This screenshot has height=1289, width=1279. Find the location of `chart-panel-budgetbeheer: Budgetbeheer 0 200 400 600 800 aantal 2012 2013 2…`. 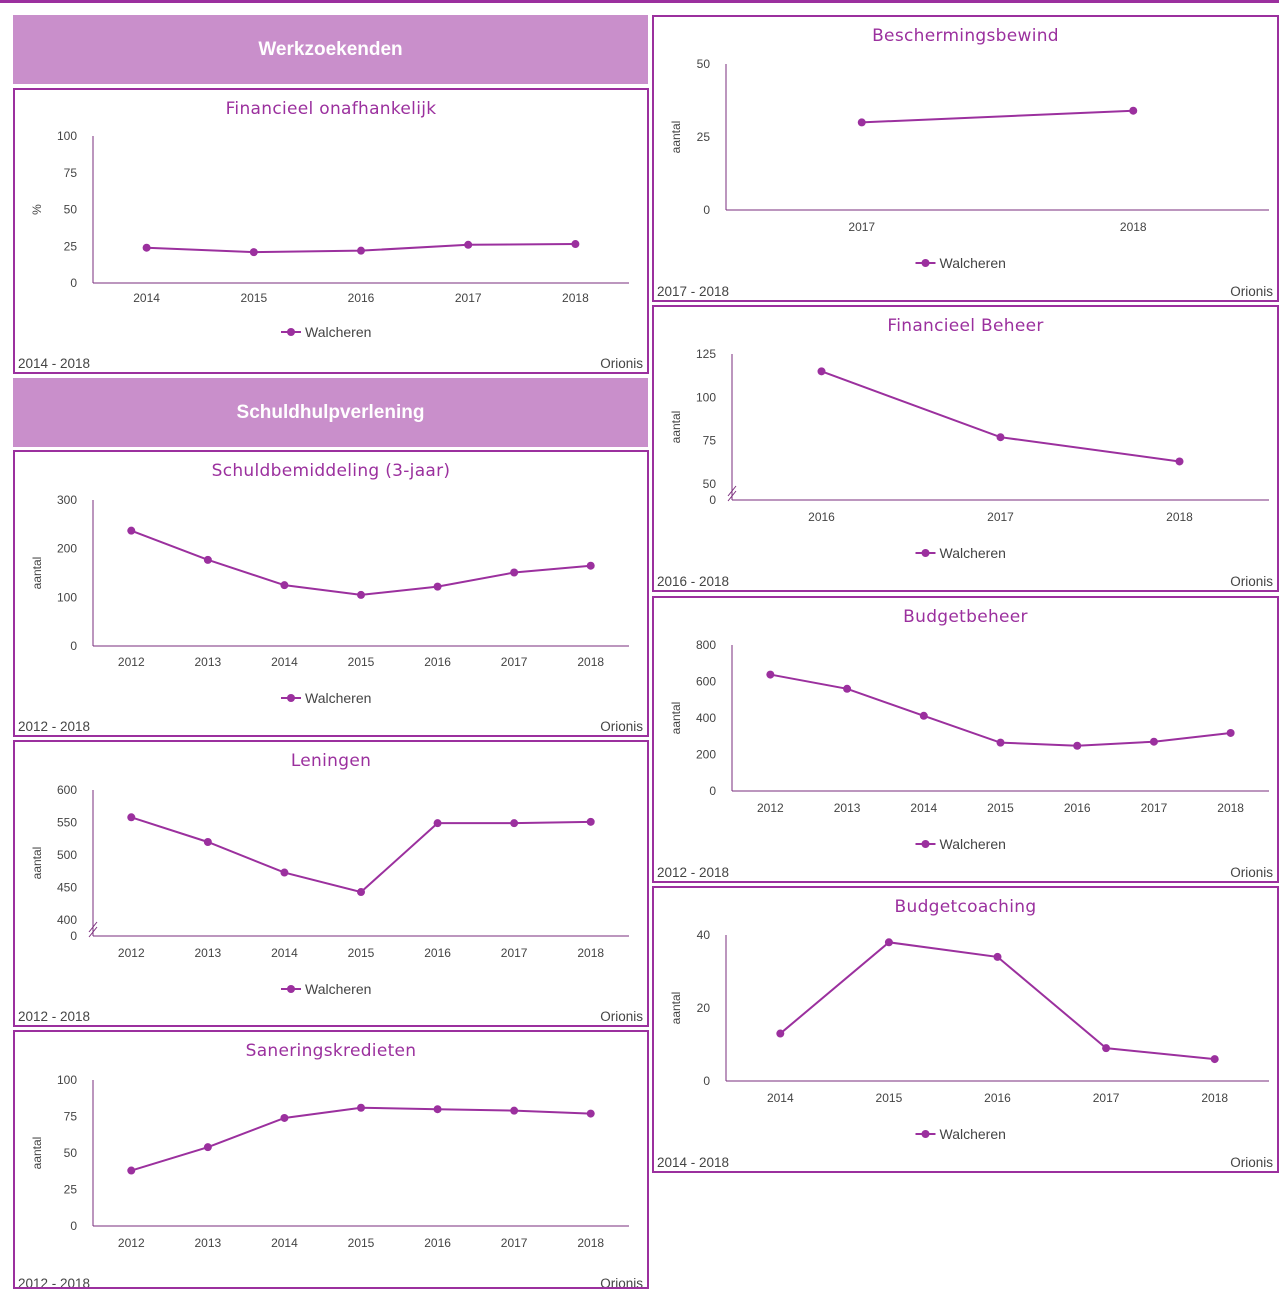

chart-panel-budgetbeheer: Budgetbeheer 0 200 400 600 800 aantal 2012 2013 2… is located at coordinates (965, 739).